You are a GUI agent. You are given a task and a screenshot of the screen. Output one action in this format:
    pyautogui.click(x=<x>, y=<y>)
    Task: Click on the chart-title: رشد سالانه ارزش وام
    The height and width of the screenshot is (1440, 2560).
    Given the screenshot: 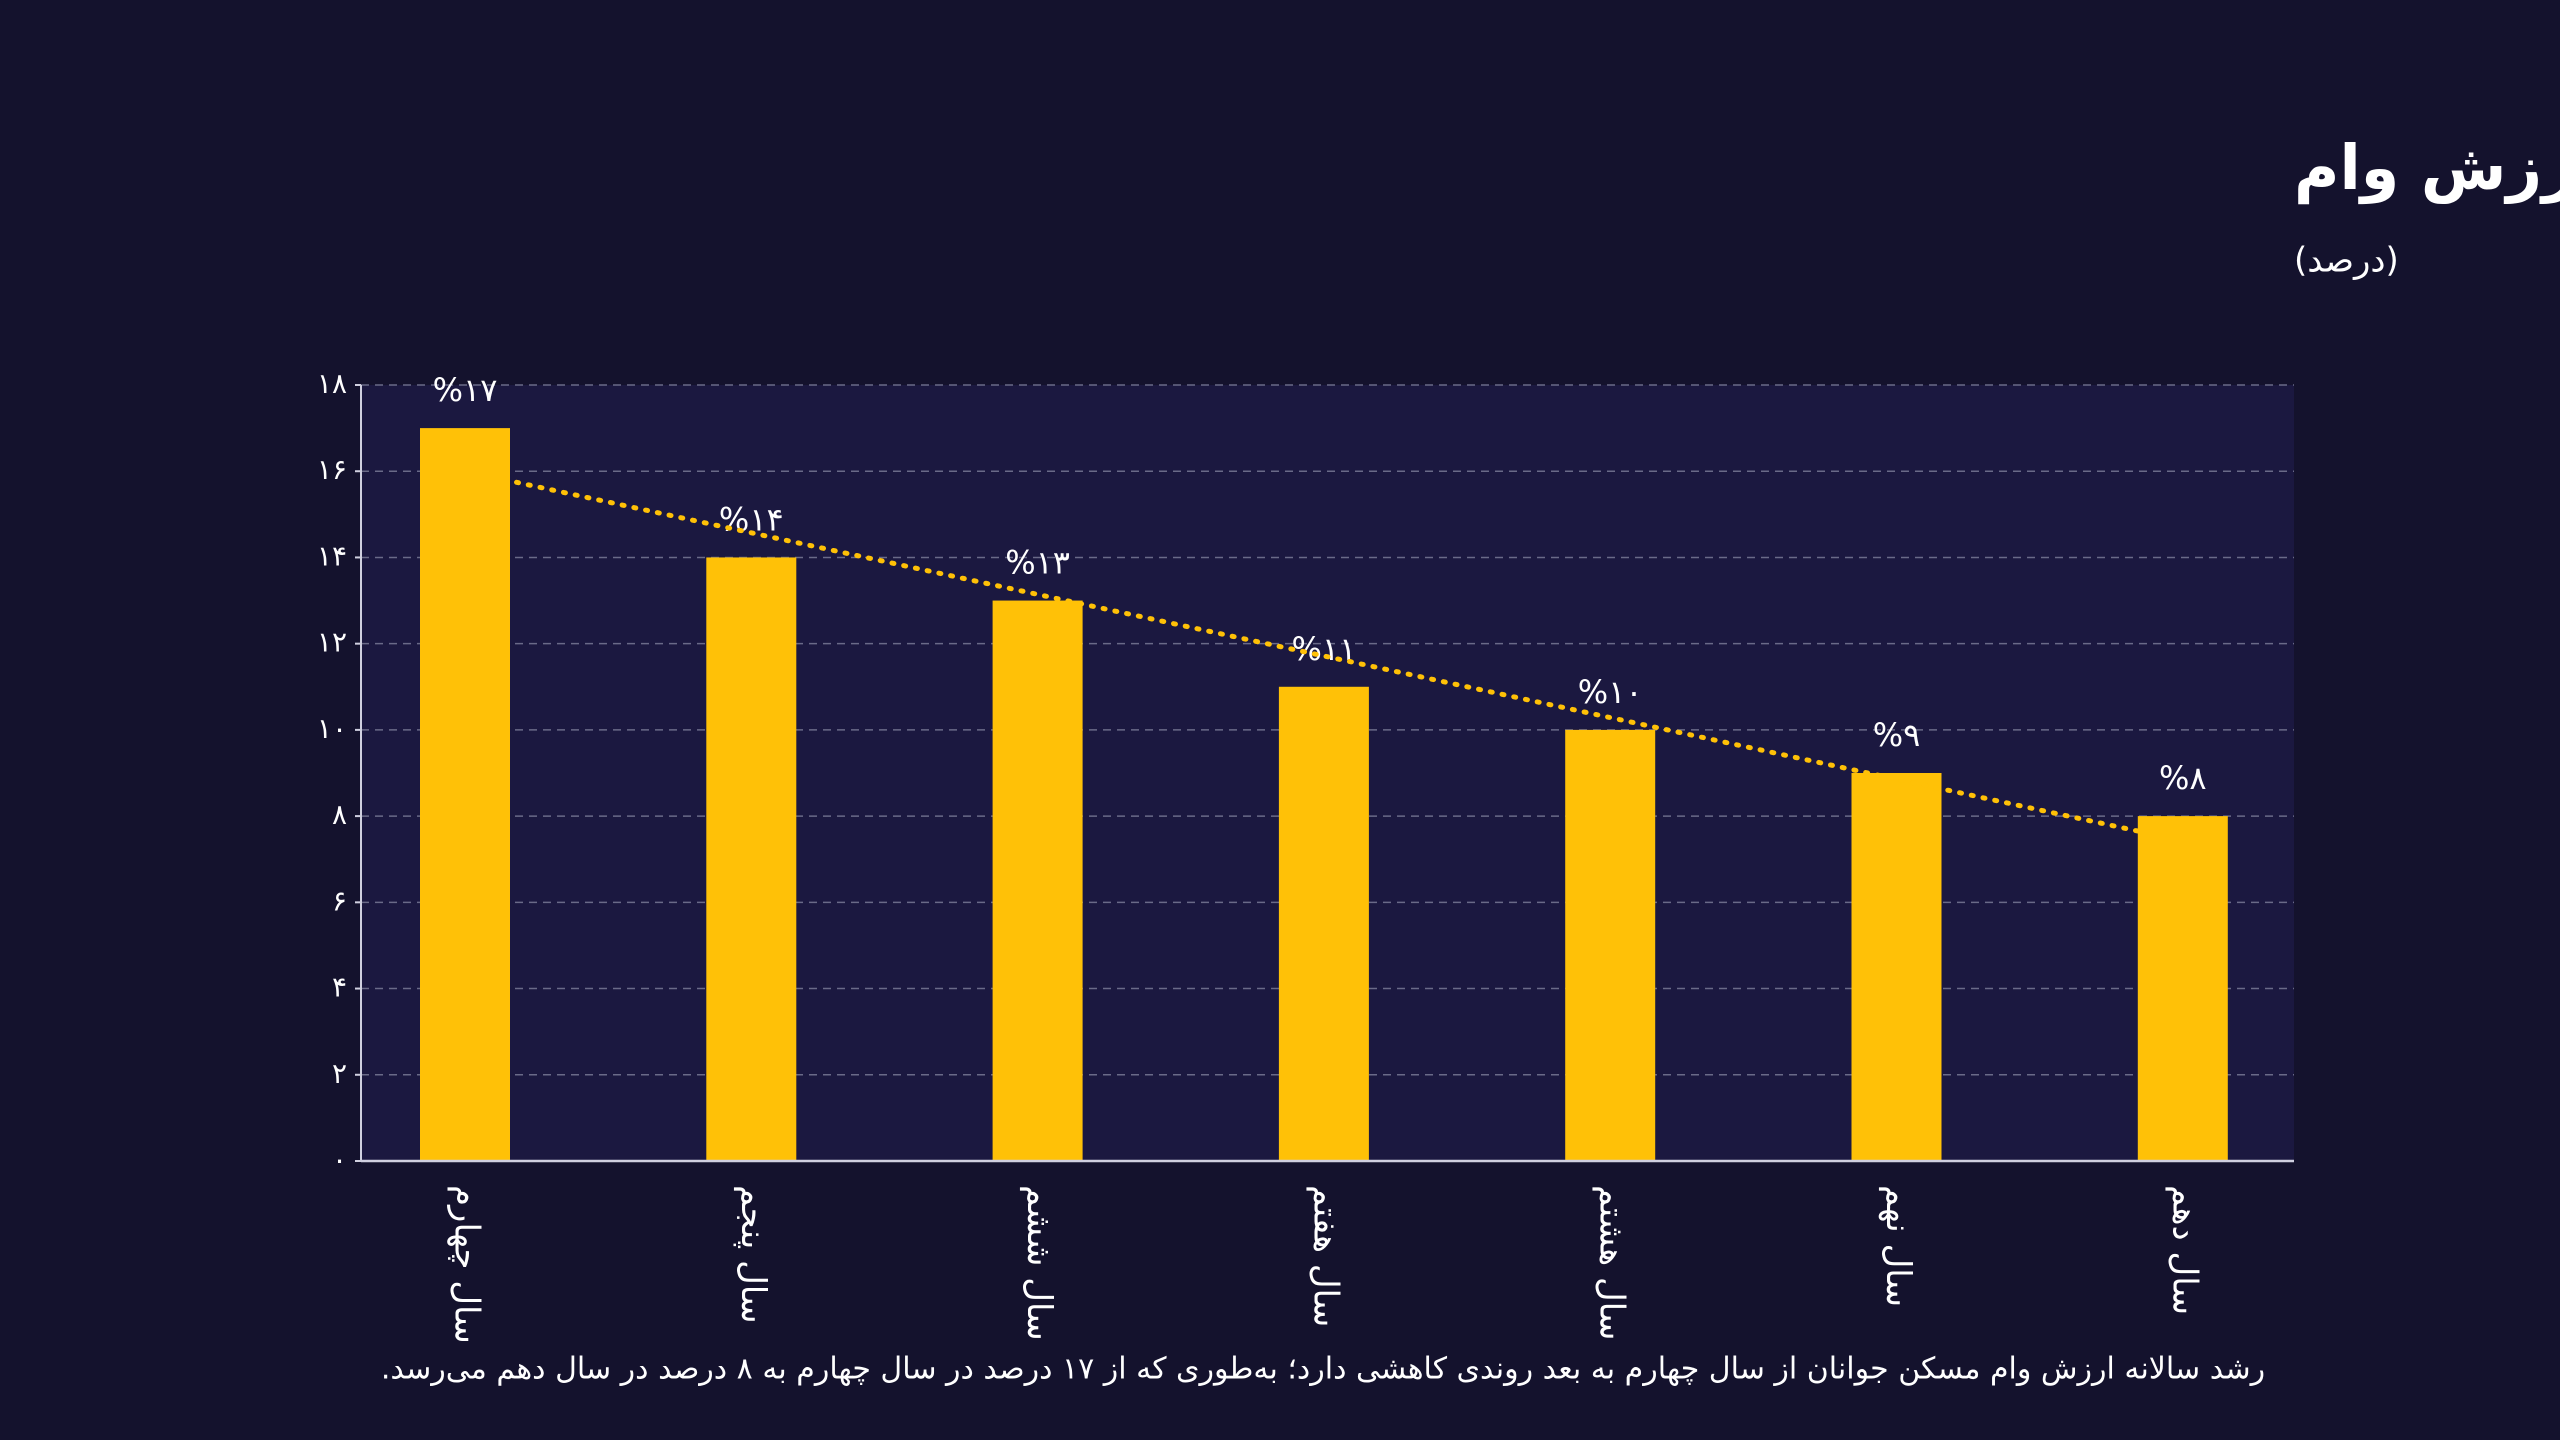 What is the action you would take?
    pyautogui.click(x=2427, y=168)
    